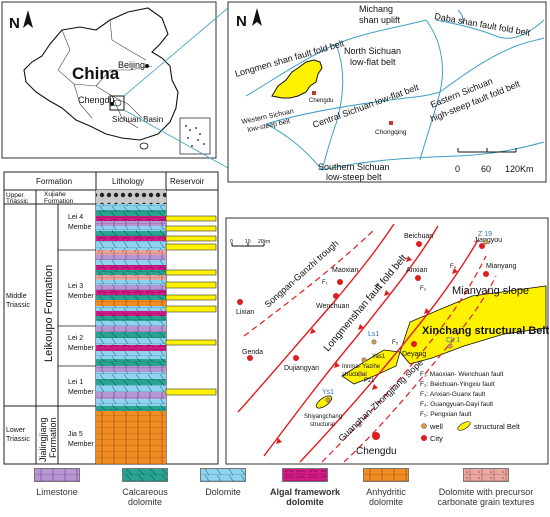  What do you see at coordinates (395, 343) in the screenshot?
I see `fault-mark-f5: F₅` at bounding box center [395, 343].